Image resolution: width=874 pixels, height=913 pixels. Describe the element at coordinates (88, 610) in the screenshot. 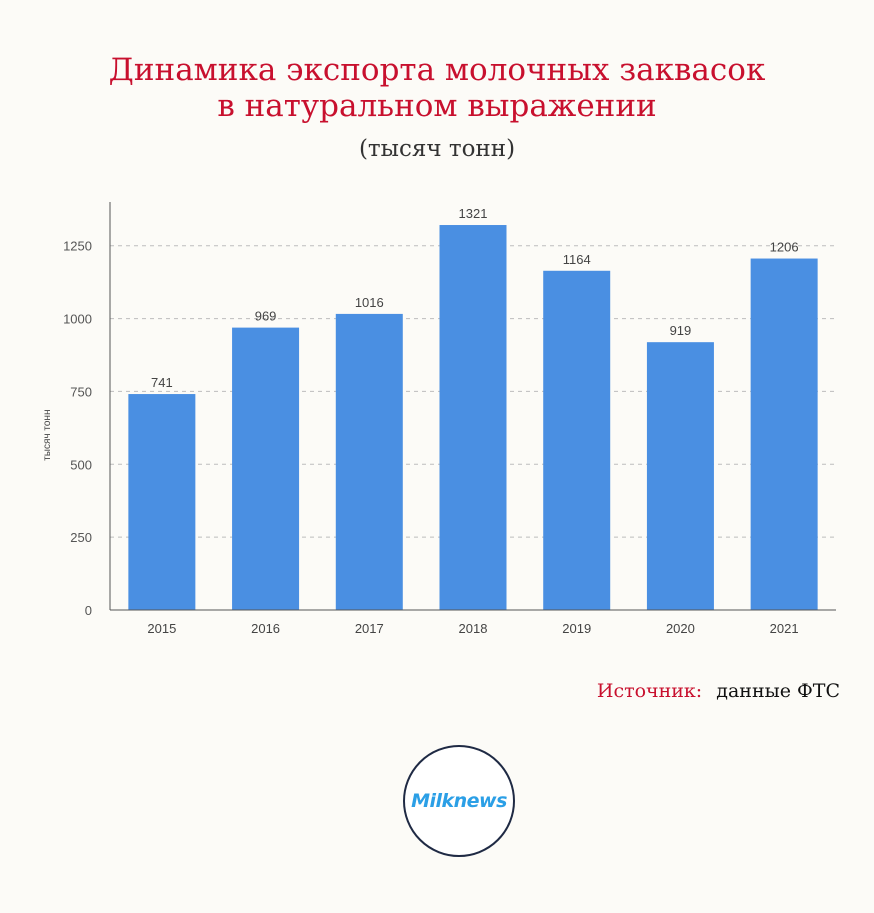

I see `y-tick-label: 0` at that location.